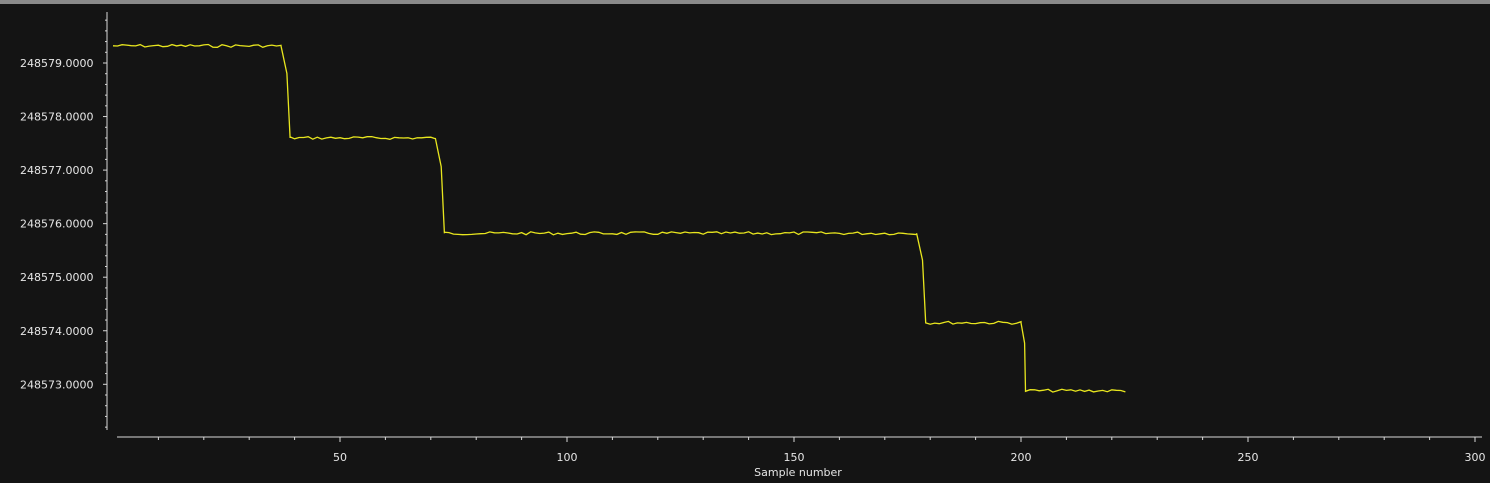 Image resolution: width=1490 pixels, height=483 pixels. I want to click on x-tick-label: 100, so click(567, 457).